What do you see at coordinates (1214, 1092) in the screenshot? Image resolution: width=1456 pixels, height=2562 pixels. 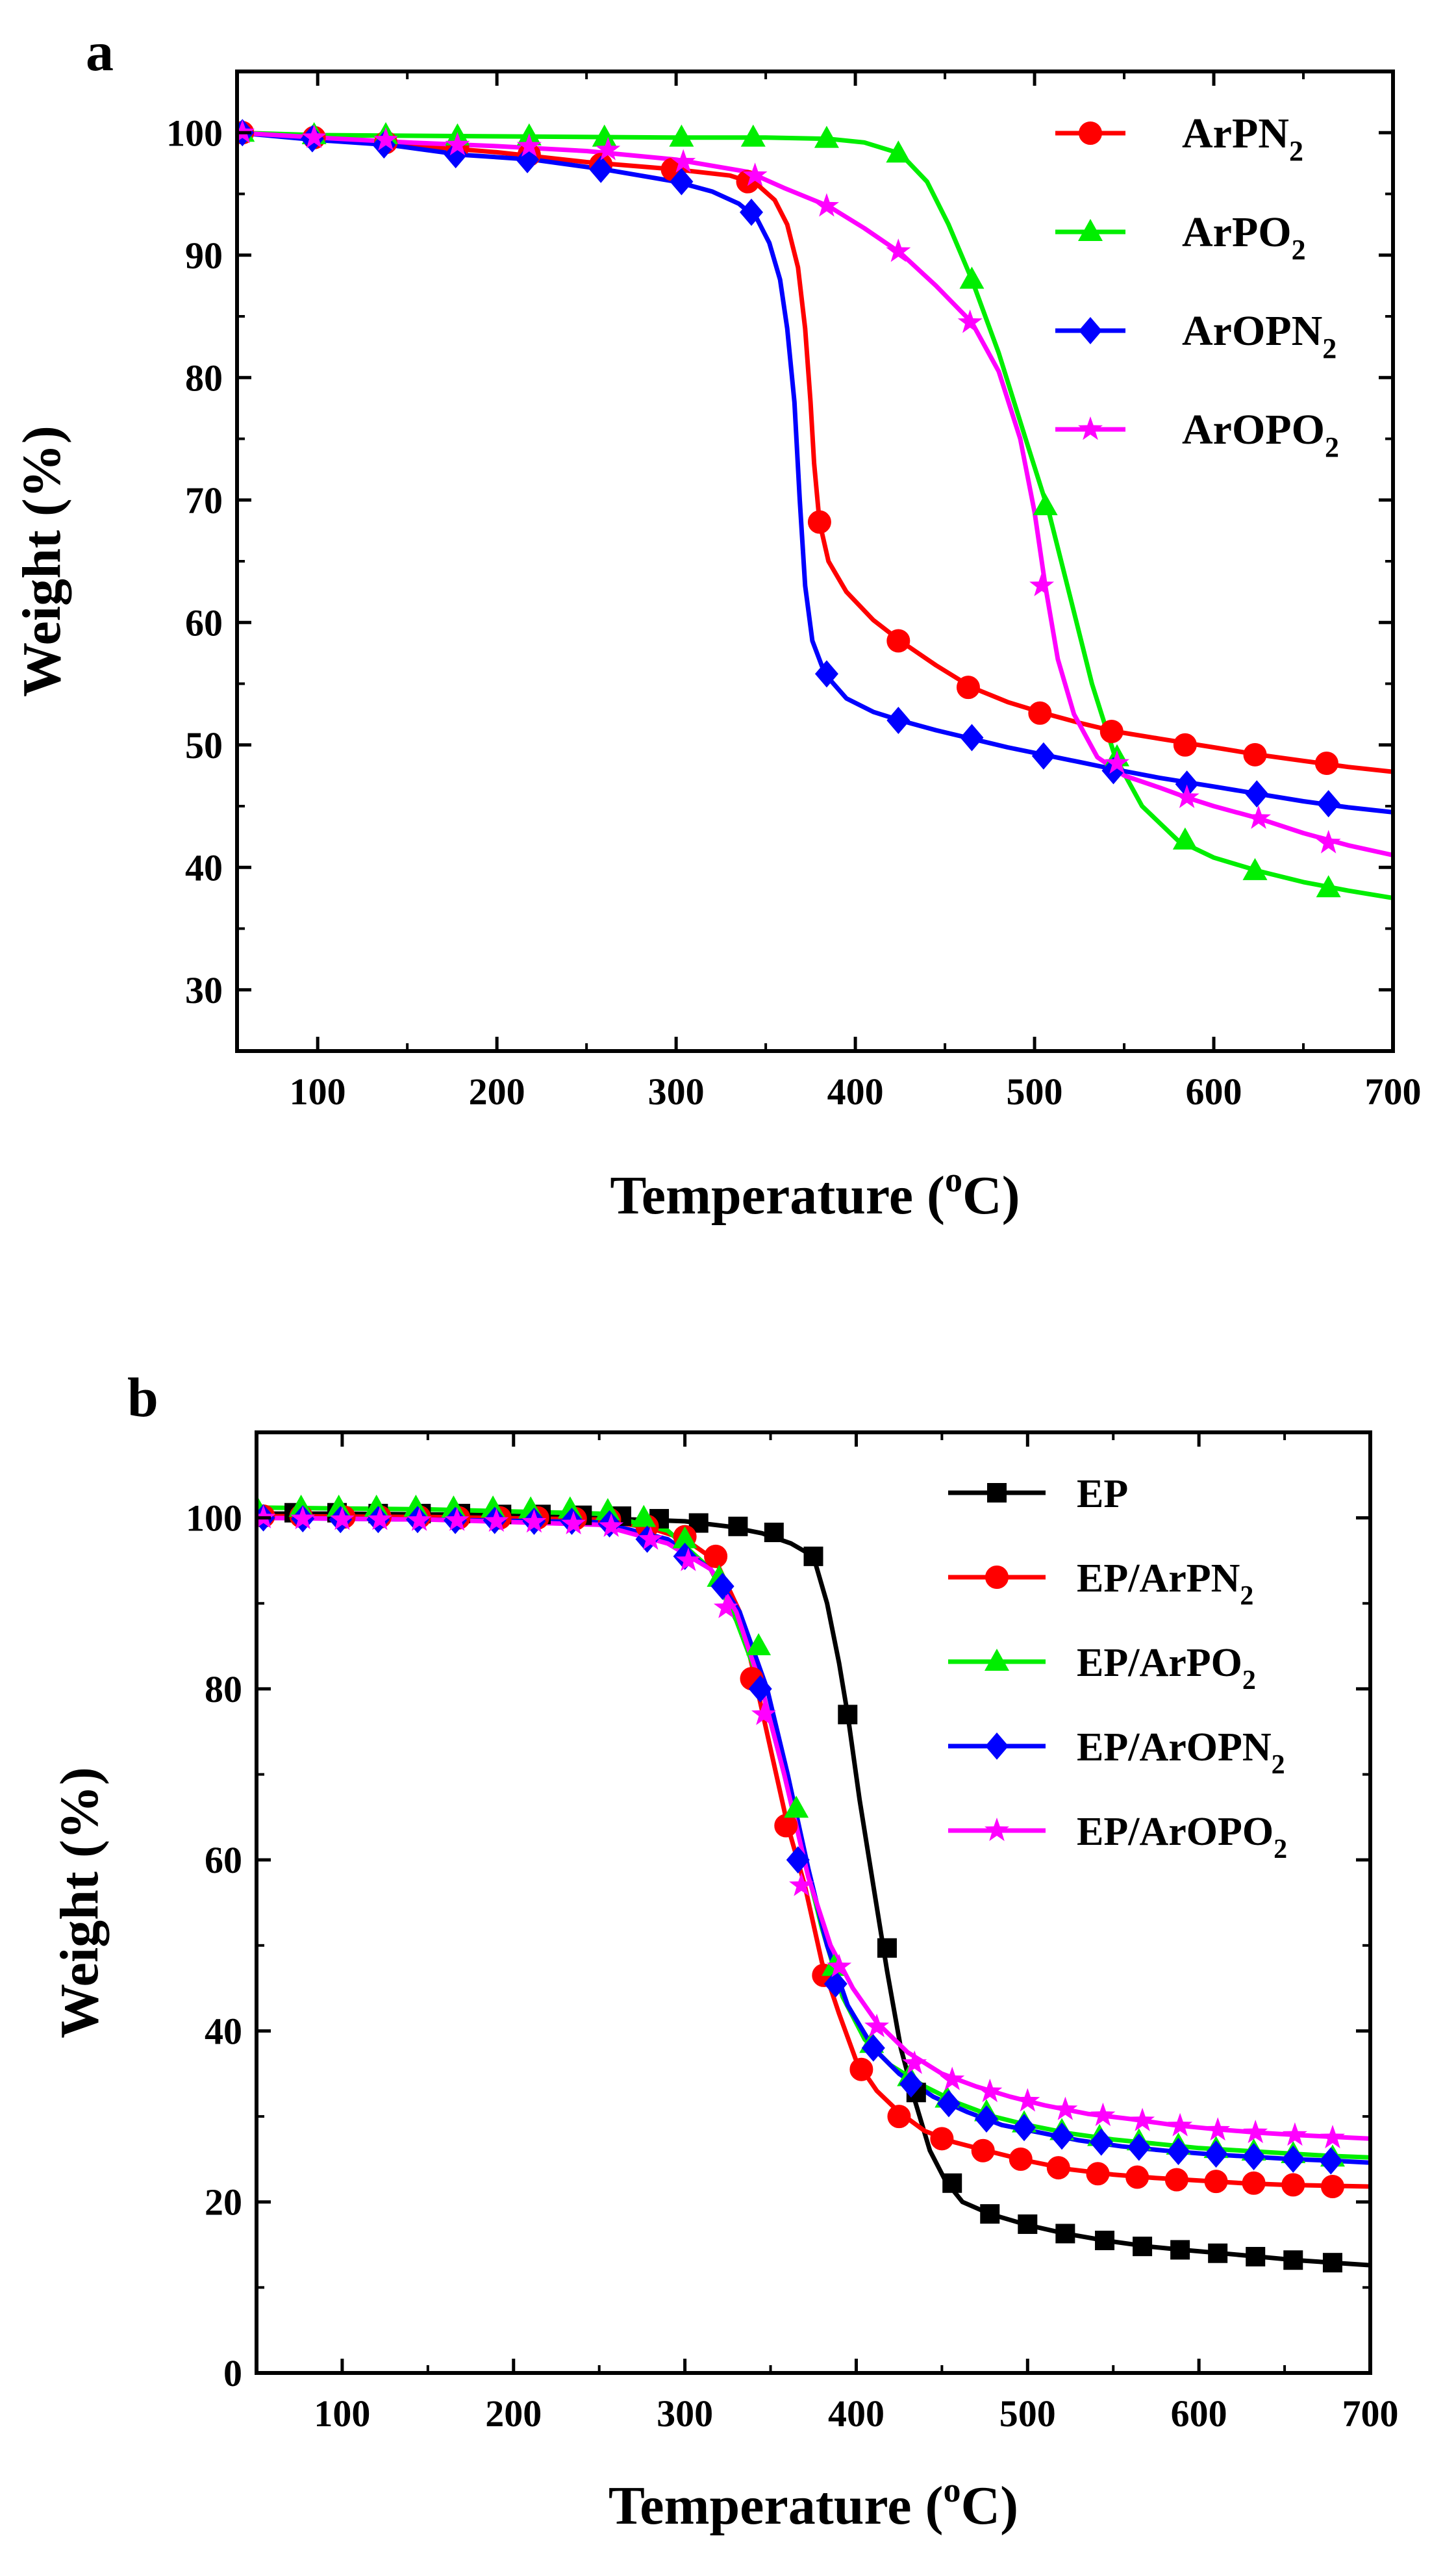 I see `x-tick-label: 600` at bounding box center [1214, 1092].